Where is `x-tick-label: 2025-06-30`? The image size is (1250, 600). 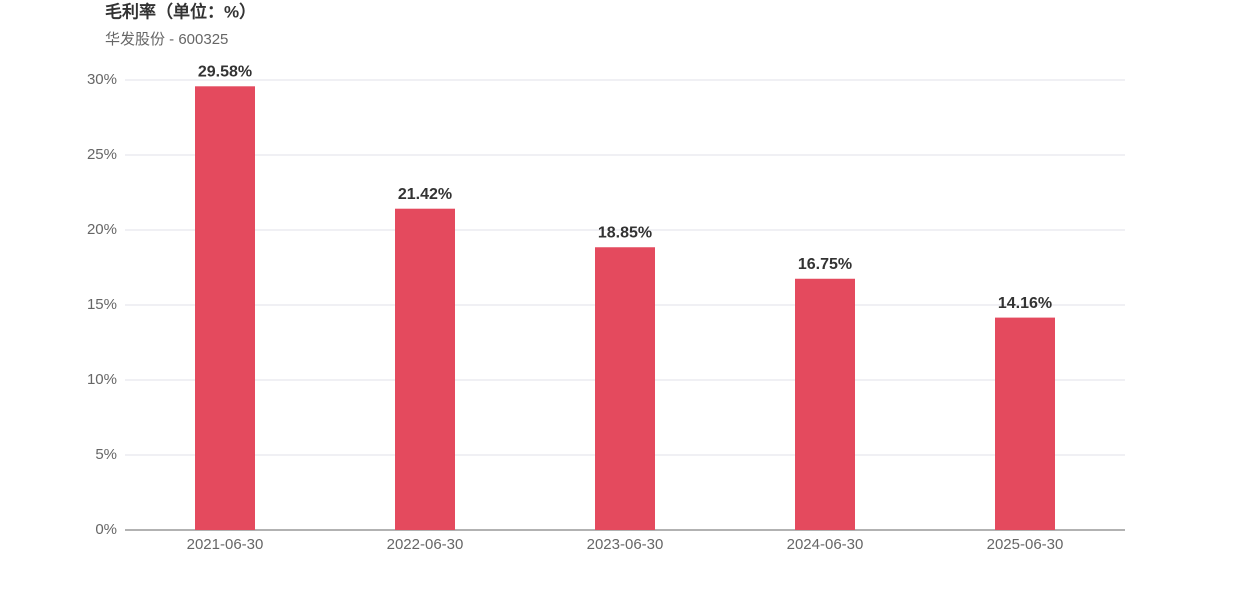
x-tick-label: 2025-06-30 is located at coordinates (1025, 544).